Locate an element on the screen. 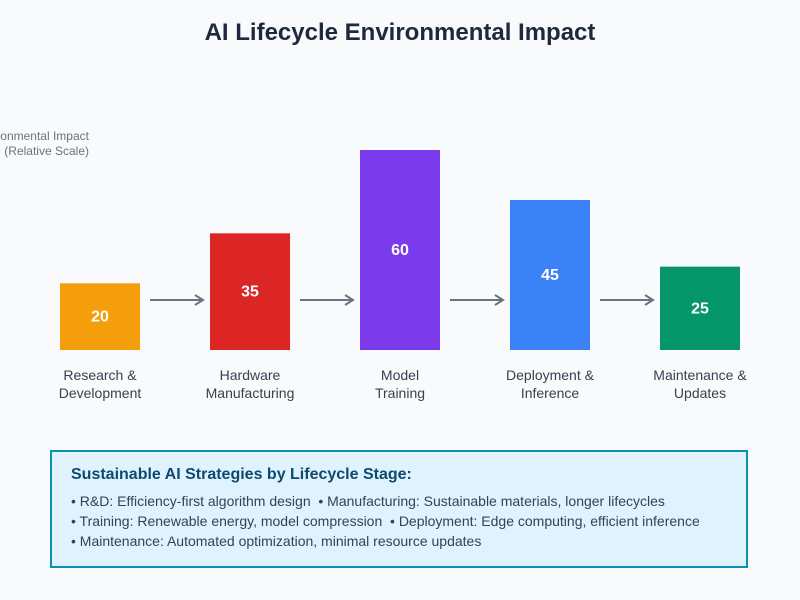  x-tick-label: Updates is located at coordinates (700, 393).